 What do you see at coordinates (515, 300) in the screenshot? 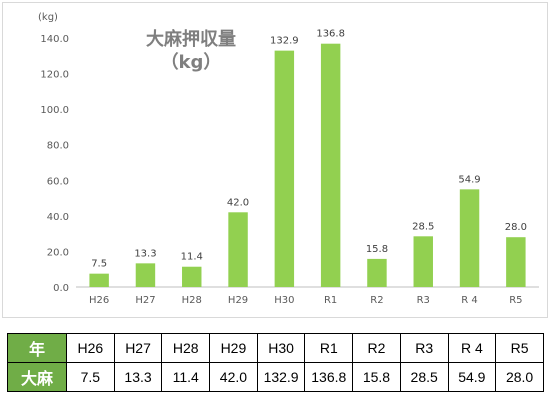
I see `x-tick-label: R5` at bounding box center [515, 300].